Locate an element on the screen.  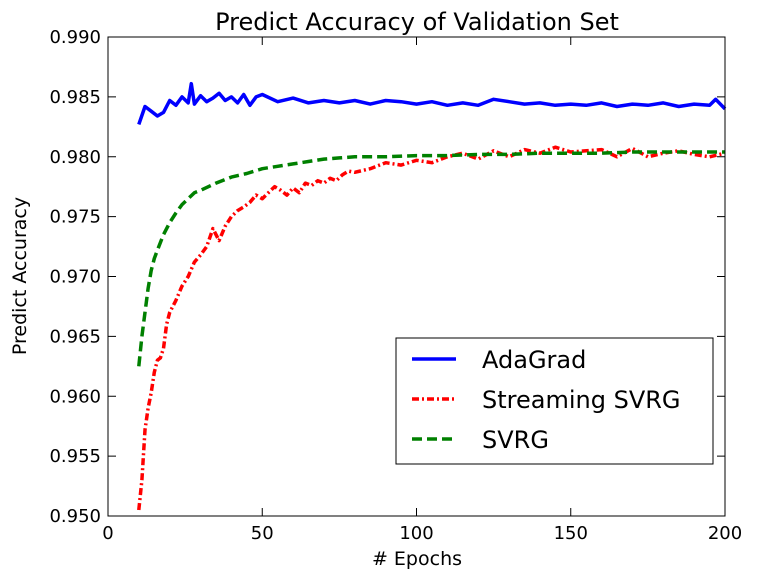
legend-label: Streaming SVRG is located at coordinates (581, 400).